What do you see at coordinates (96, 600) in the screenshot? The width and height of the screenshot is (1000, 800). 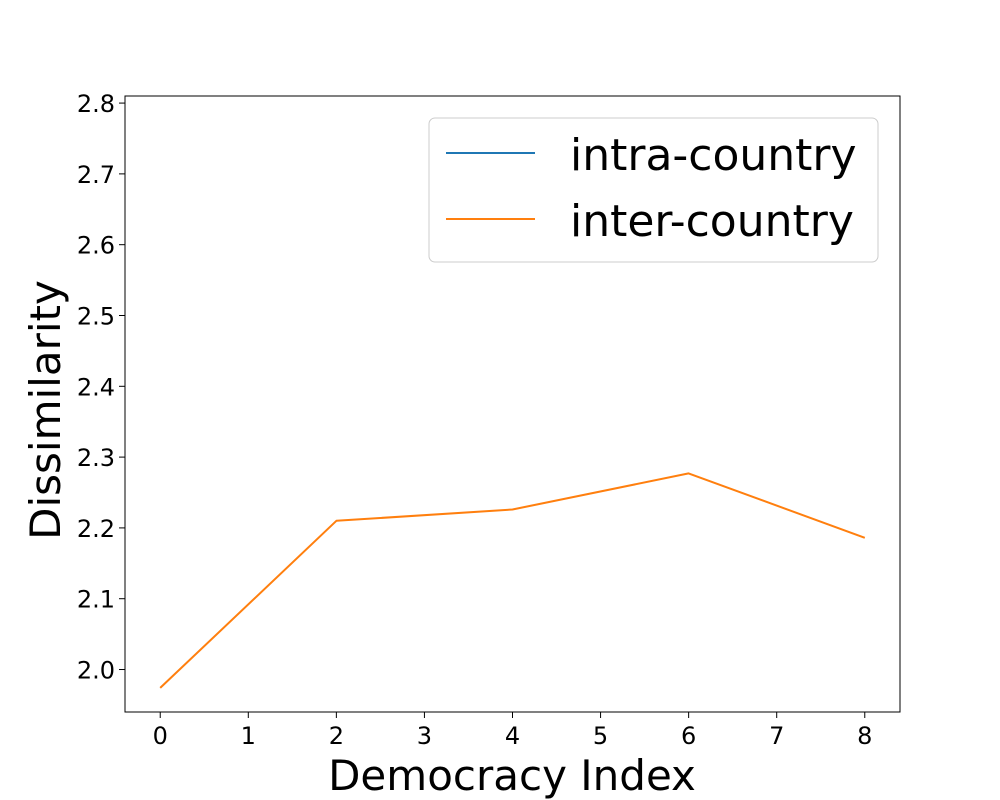 I see `y-tick-label: 2.1` at bounding box center [96, 600].